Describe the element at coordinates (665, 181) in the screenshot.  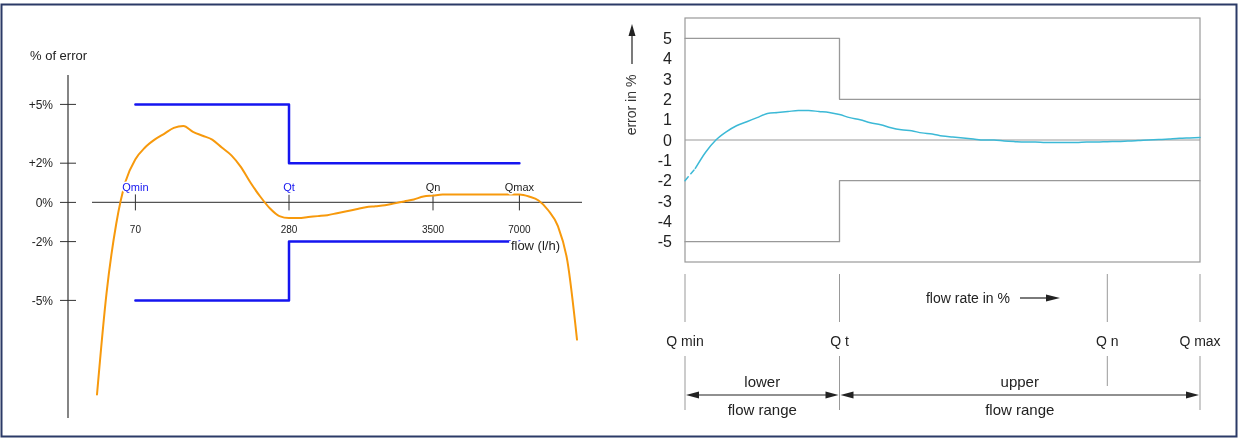
I see `y-tick-label: -2` at that location.